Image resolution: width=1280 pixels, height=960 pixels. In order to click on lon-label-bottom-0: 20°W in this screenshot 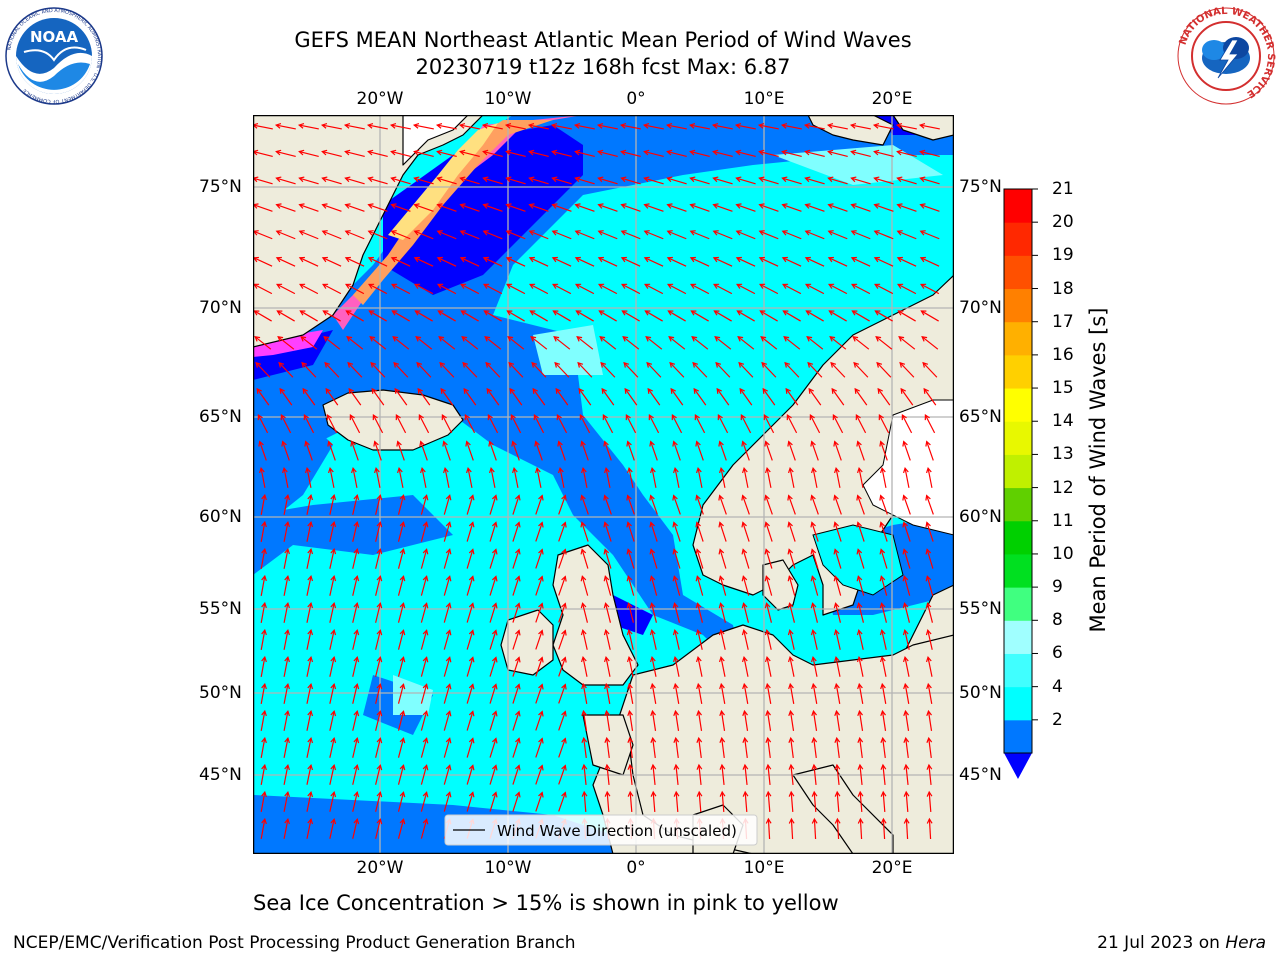, I will do `click(380, 868)`.